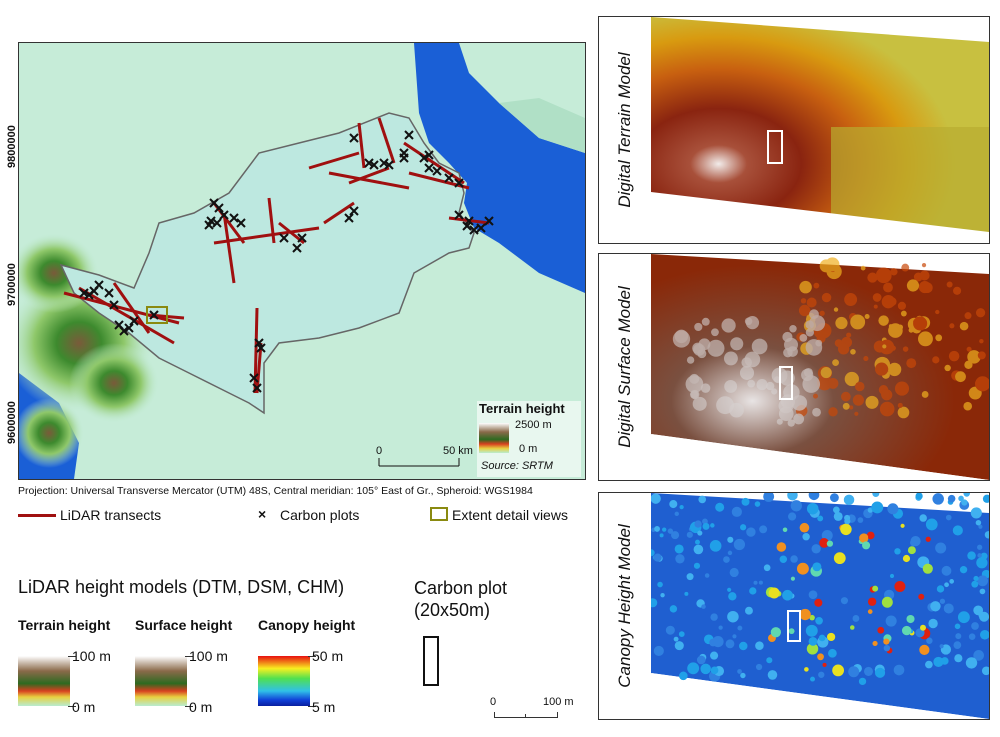 This screenshot has width=1000, height=737. What do you see at coordinates (262, 514) in the screenshot?
I see `legend-plot-icon: ×` at bounding box center [262, 514].